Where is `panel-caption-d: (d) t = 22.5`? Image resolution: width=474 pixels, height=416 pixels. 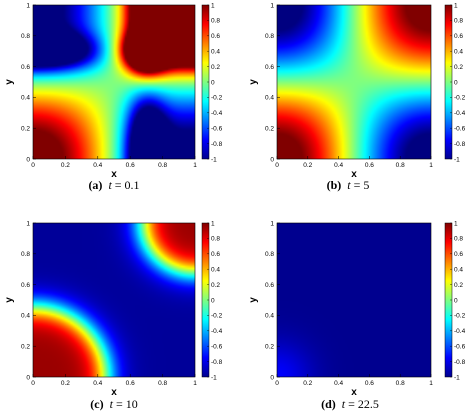 panel-caption-d: (d) t = 22.5 is located at coordinates (350, 404).